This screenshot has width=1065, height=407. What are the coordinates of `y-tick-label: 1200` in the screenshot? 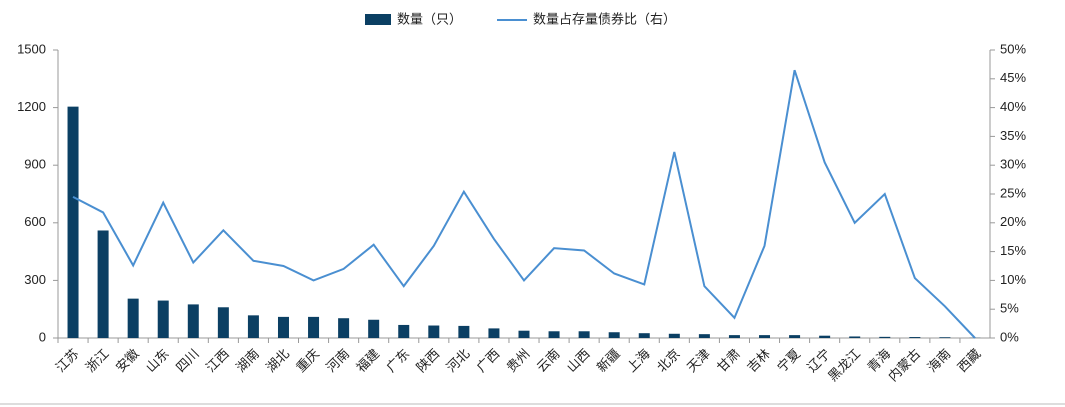 It's located at (31, 106).